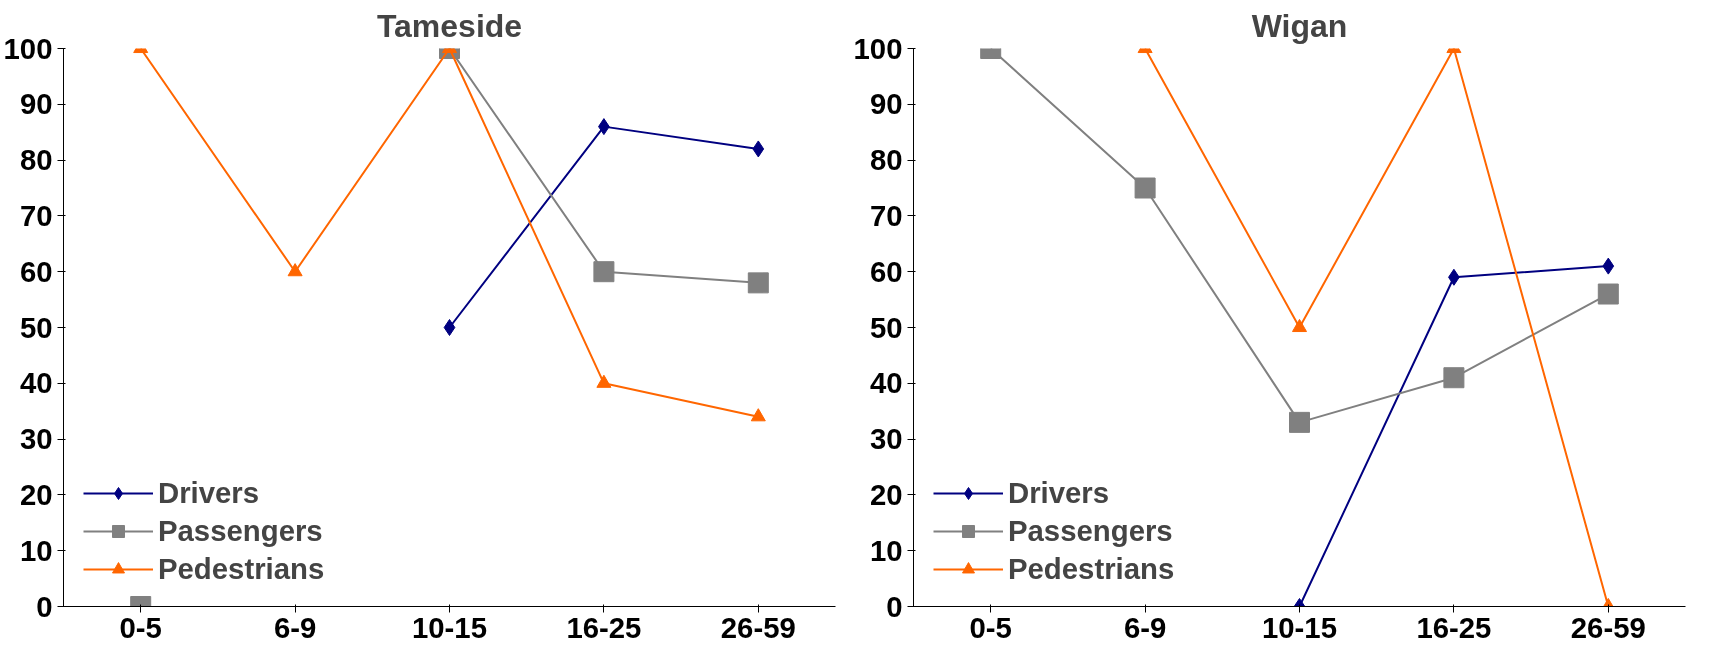  What do you see at coordinates (1299, 25) in the screenshot?
I see `chart-title: Wigan` at bounding box center [1299, 25].